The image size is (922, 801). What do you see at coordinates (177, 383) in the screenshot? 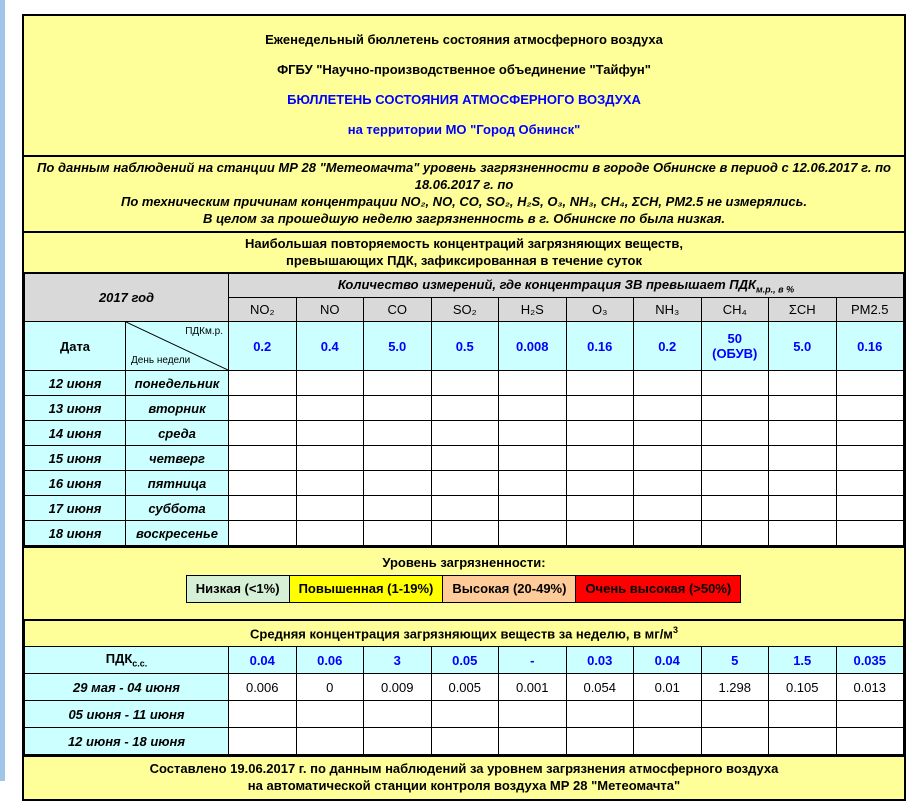
I see `day-cell: понедельник` at bounding box center [177, 383].